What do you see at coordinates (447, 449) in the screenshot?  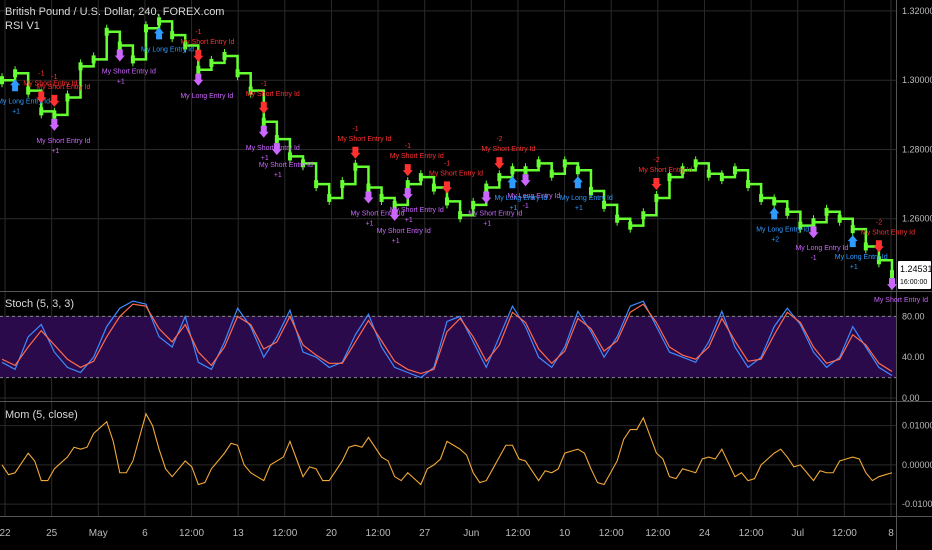 I see `momentum-series` at bounding box center [447, 449].